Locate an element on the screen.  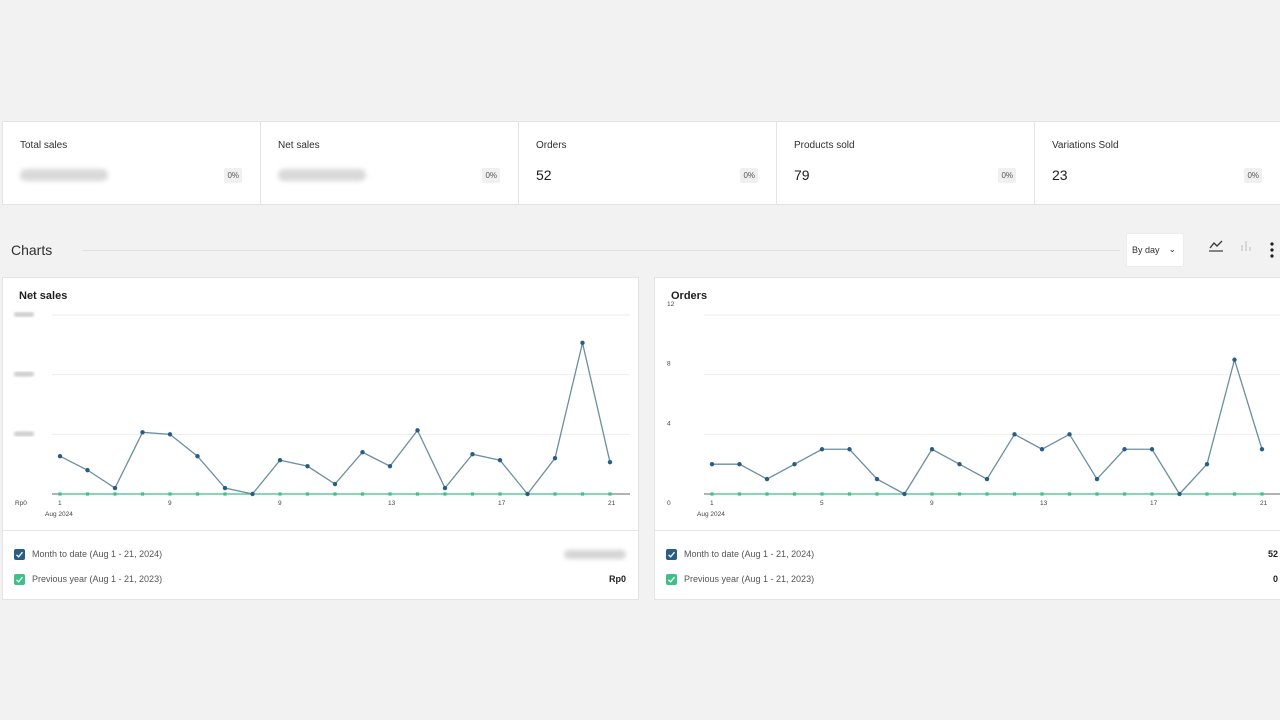
kpi-variations-sold: Variations Sold 23 0% is located at coordinates (1157, 163).